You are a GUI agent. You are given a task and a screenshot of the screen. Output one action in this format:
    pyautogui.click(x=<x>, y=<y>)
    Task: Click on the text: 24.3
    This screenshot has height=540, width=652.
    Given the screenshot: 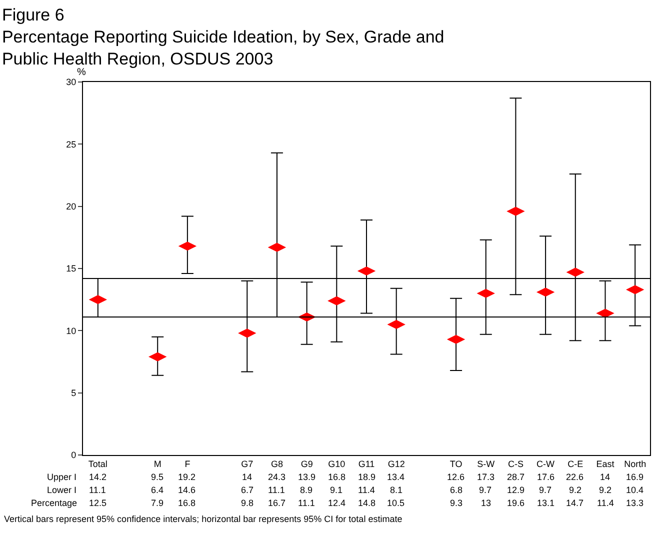 What is the action you would take?
    pyautogui.click(x=277, y=477)
    